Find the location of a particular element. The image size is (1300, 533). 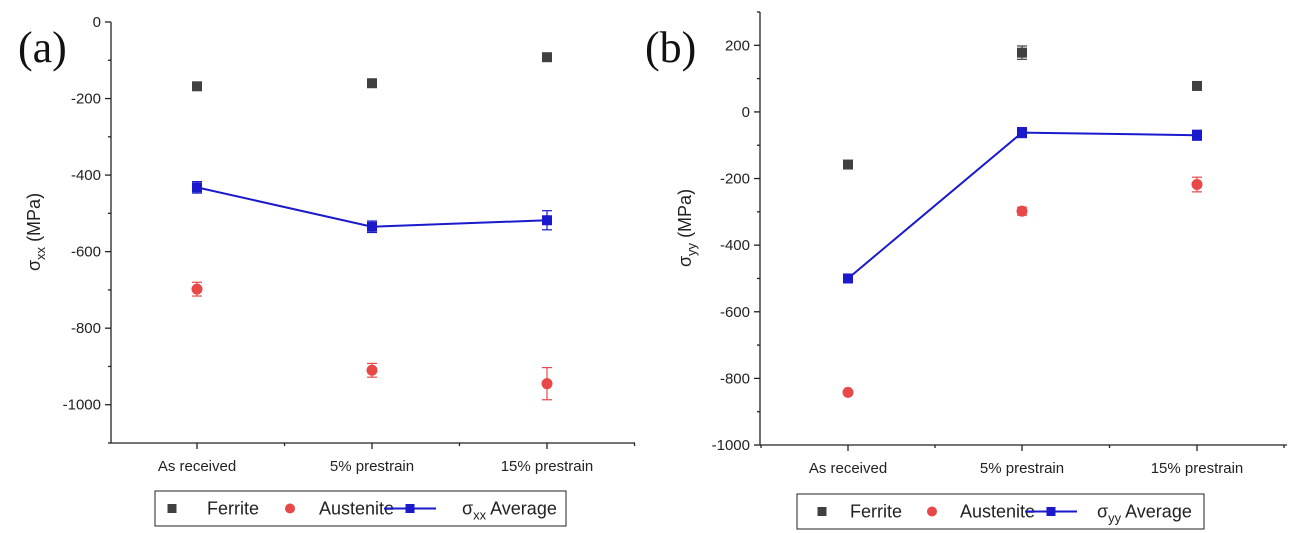

legend-label: σxx Average is located at coordinates (509, 511).